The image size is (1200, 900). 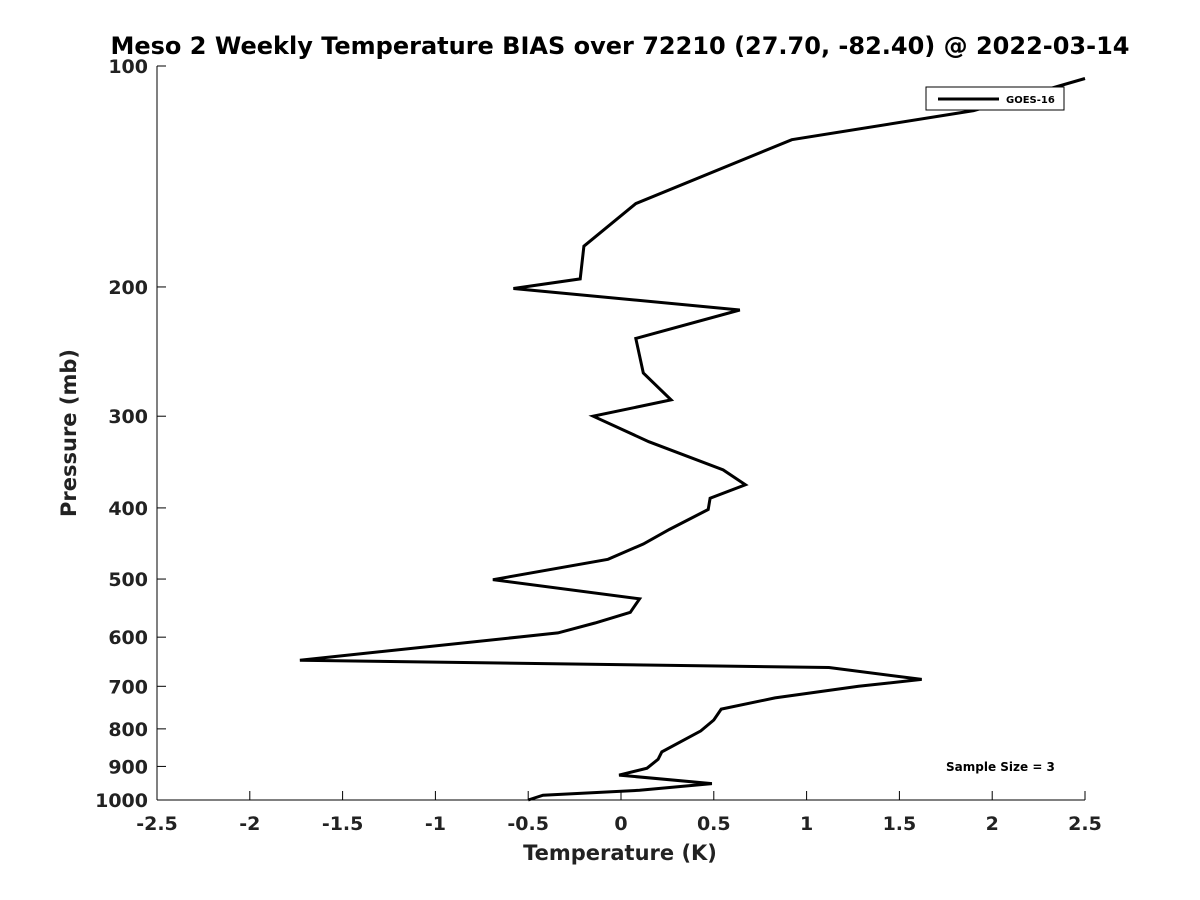 I want to click on sample-size-annotation: Sample Size = 3, so click(x=1000, y=767).